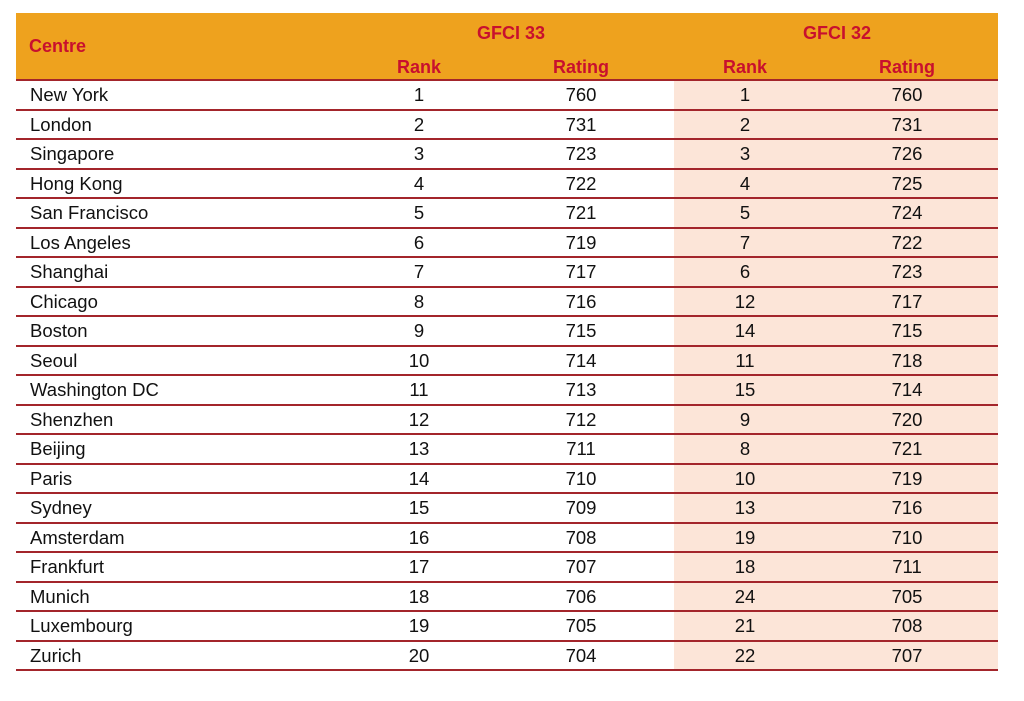 This screenshot has width=1024, height=701. Describe the element at coordinates (419, 655) in the screenshot. I see `cell-rank-33: 20` at that location.